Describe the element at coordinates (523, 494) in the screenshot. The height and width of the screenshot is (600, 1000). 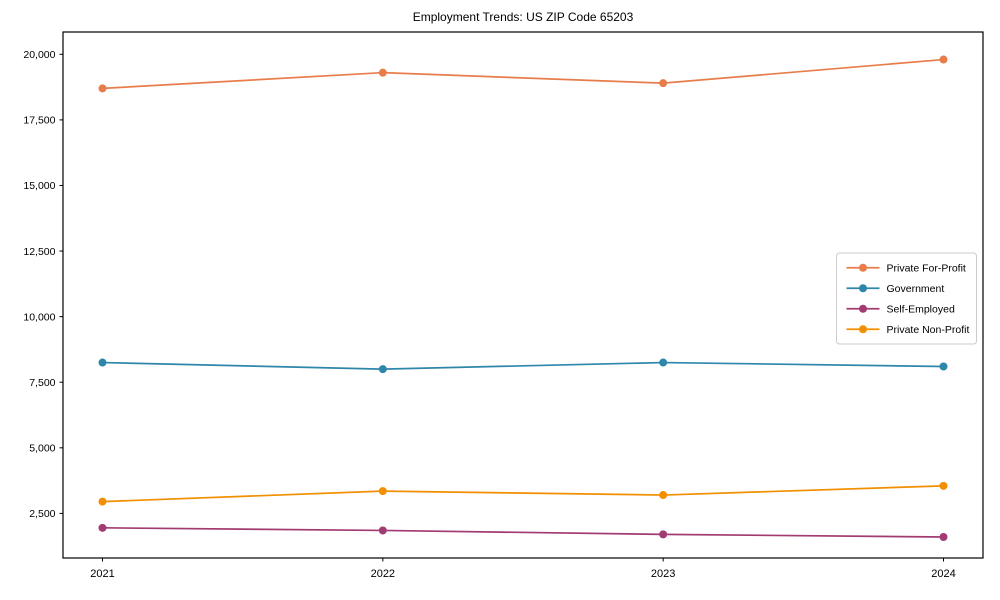
I see `series-line-private-non-profit` at that location.